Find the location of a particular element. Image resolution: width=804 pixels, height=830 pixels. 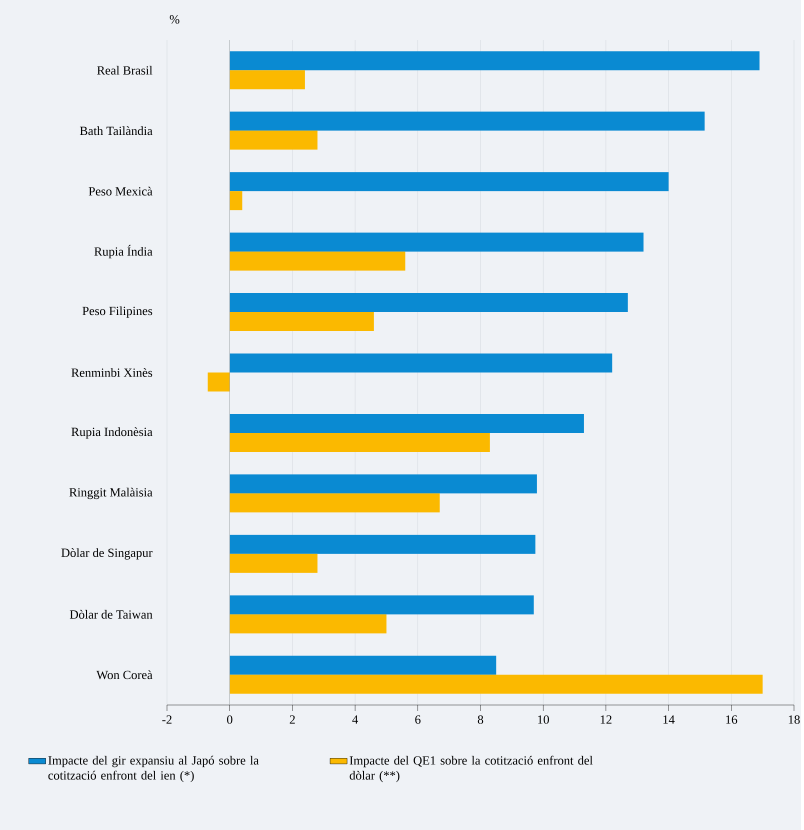

x-tick-label: 12 is located at coordinates (606, 719).